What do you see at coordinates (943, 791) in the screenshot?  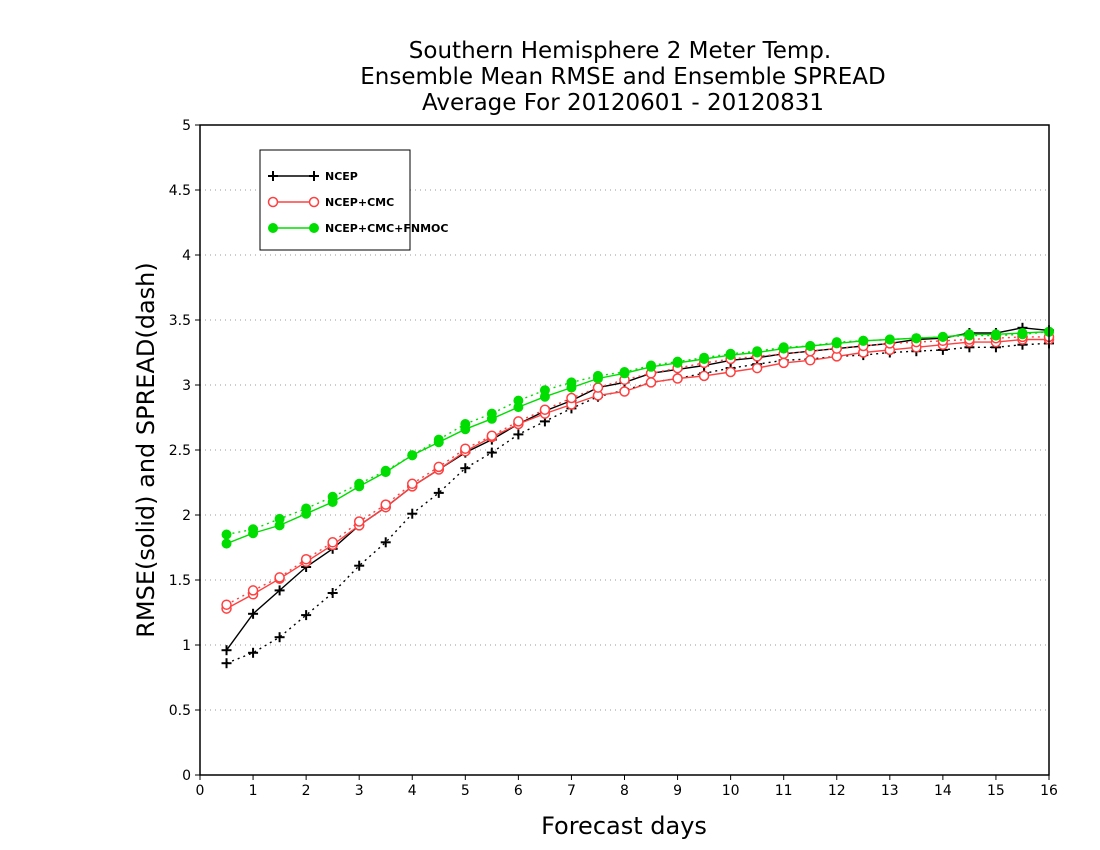 I see `x-tick-label: 14` at bounding box center [943, 791].